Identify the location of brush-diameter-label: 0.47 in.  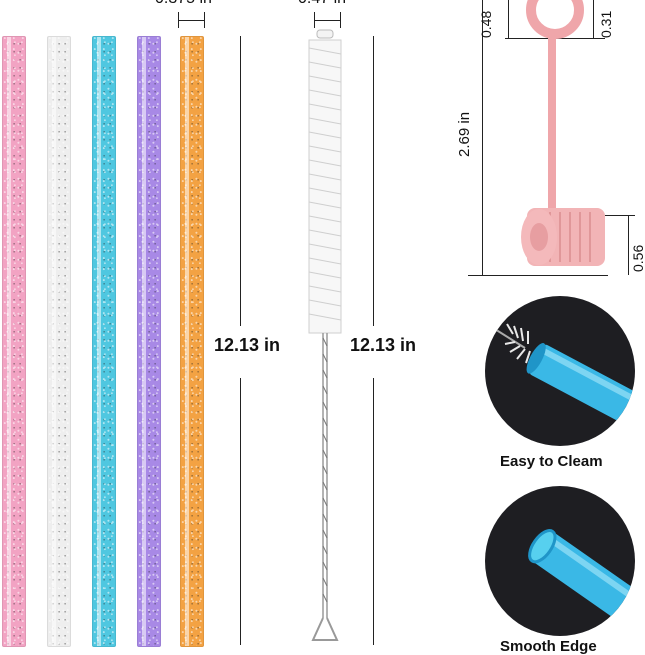
(322, 4).